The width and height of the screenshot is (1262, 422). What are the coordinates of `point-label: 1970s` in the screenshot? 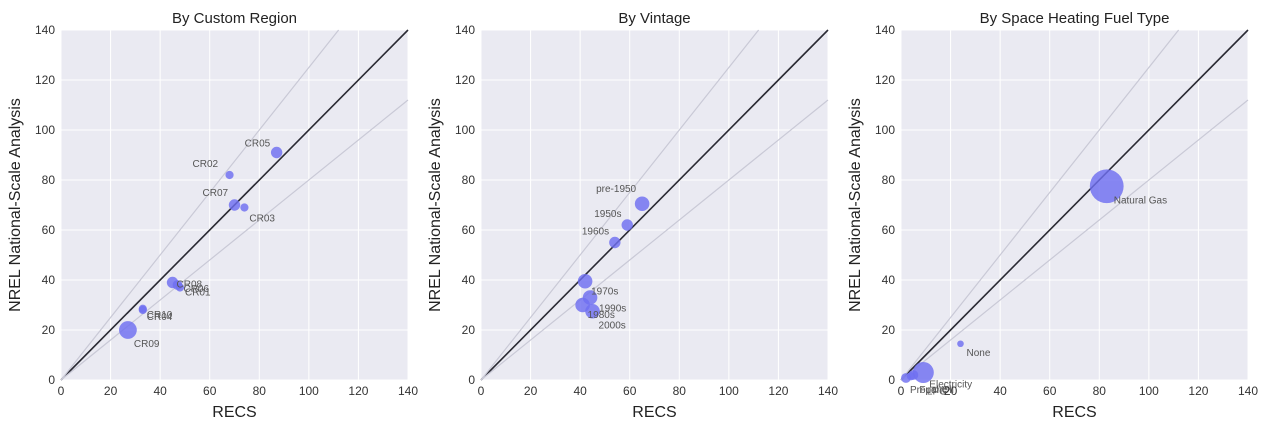 It's located at (604, 291).